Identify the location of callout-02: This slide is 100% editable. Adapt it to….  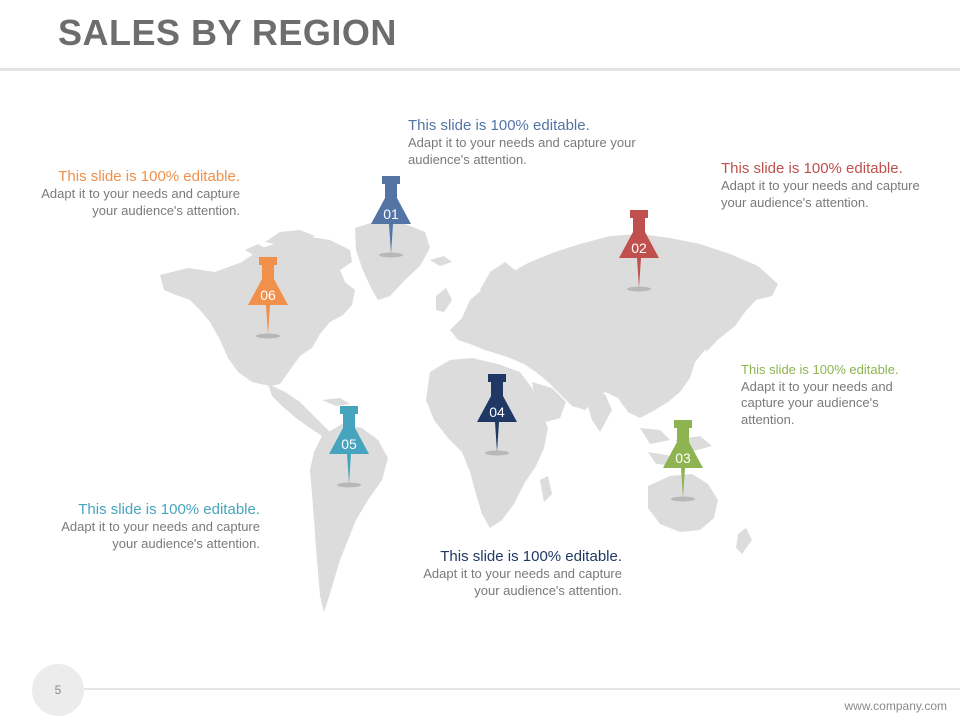
(821, 185).